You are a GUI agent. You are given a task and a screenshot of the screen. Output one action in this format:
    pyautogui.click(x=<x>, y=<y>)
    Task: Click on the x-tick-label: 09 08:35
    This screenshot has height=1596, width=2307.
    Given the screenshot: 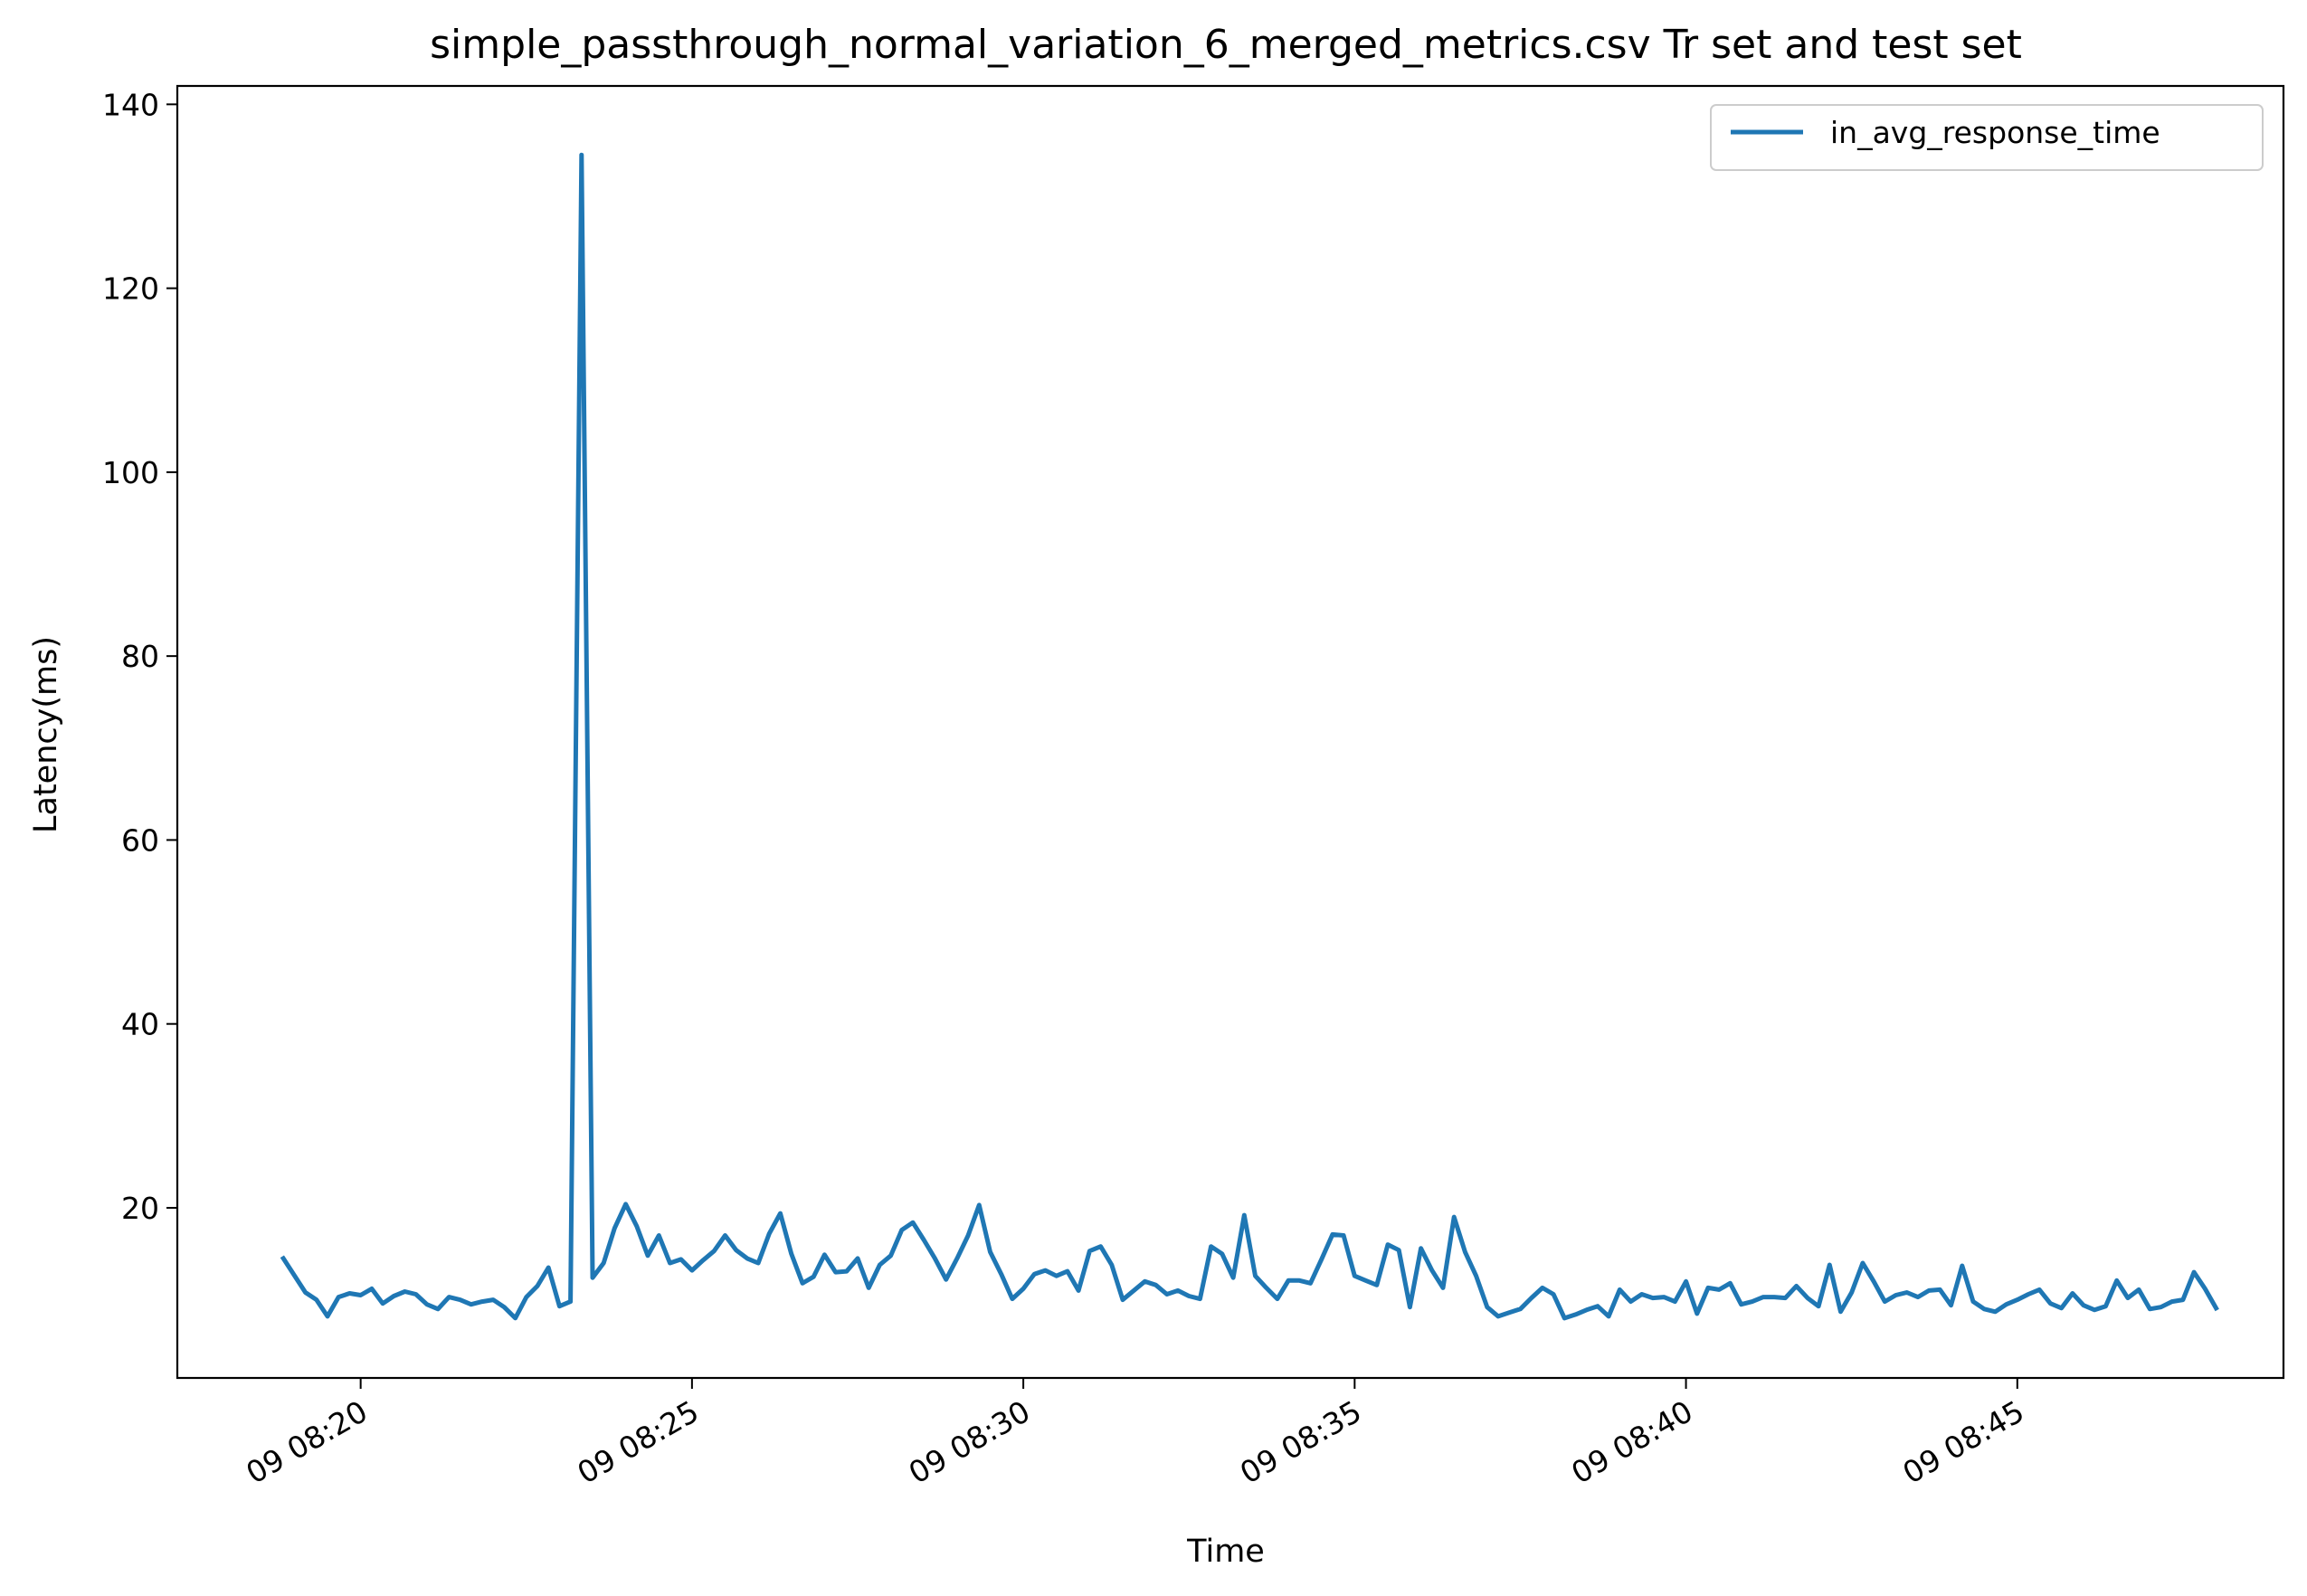 What is the action you would take?
    pyautogui.click(x=1300, y=1442)
    